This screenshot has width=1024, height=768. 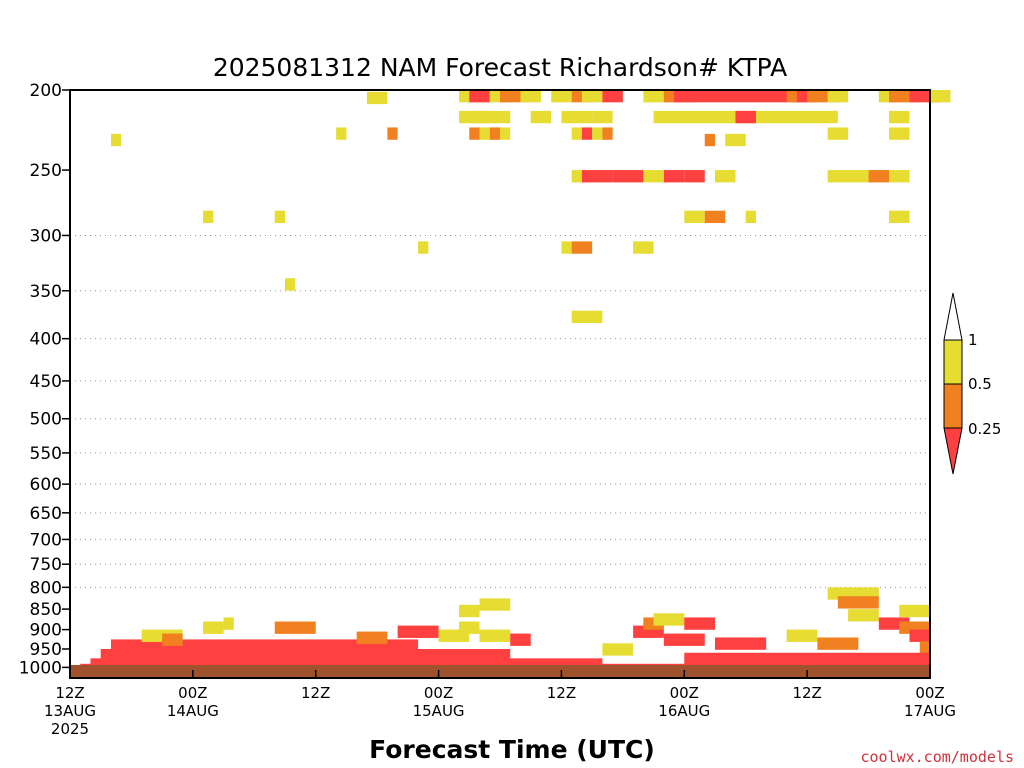 What do you see at coordinates (980, 384) in the screenshot?
I see `colorbar-label: 0.5` at bounding box center [980, 384].